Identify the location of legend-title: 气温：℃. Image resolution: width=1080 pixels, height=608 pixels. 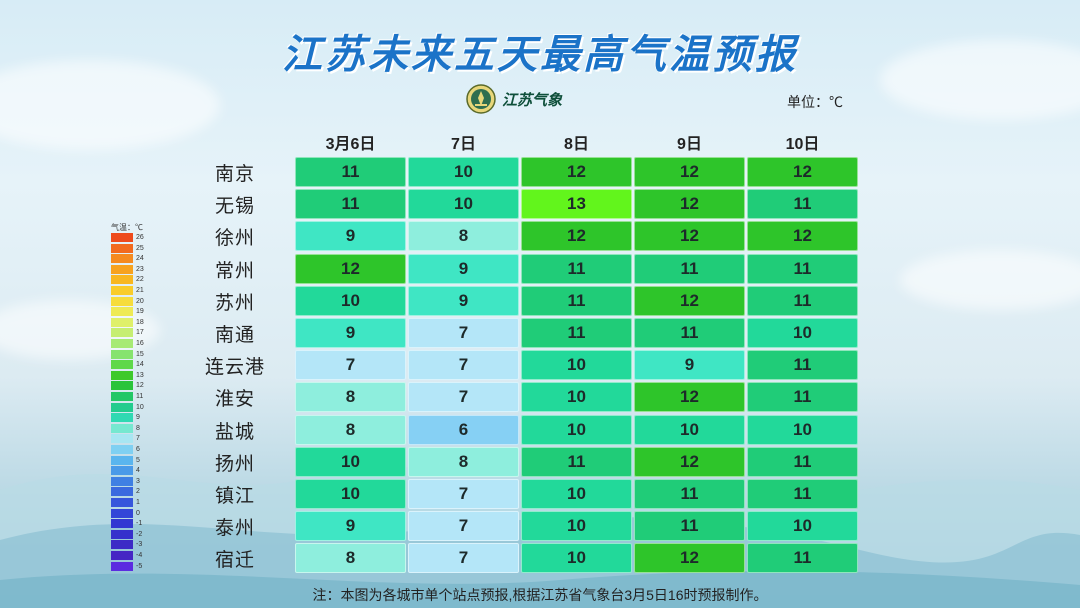
(127, 227).